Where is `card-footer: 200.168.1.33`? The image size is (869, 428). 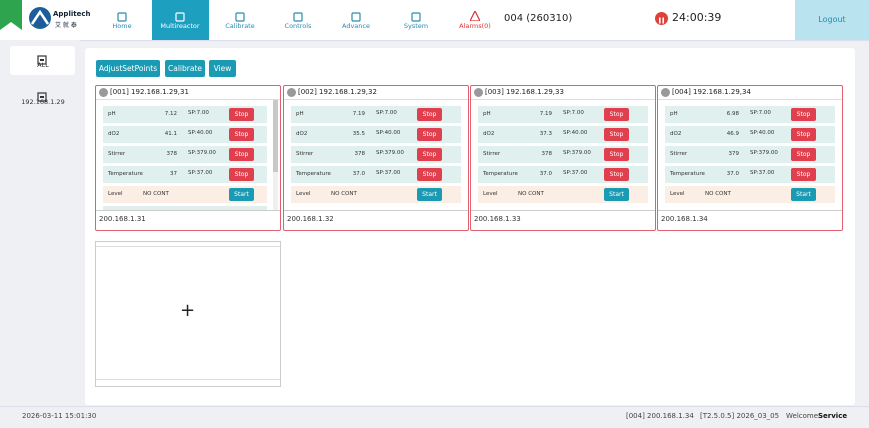
card-footer: 200.168.1.33 is located at coordinates (497, 219).